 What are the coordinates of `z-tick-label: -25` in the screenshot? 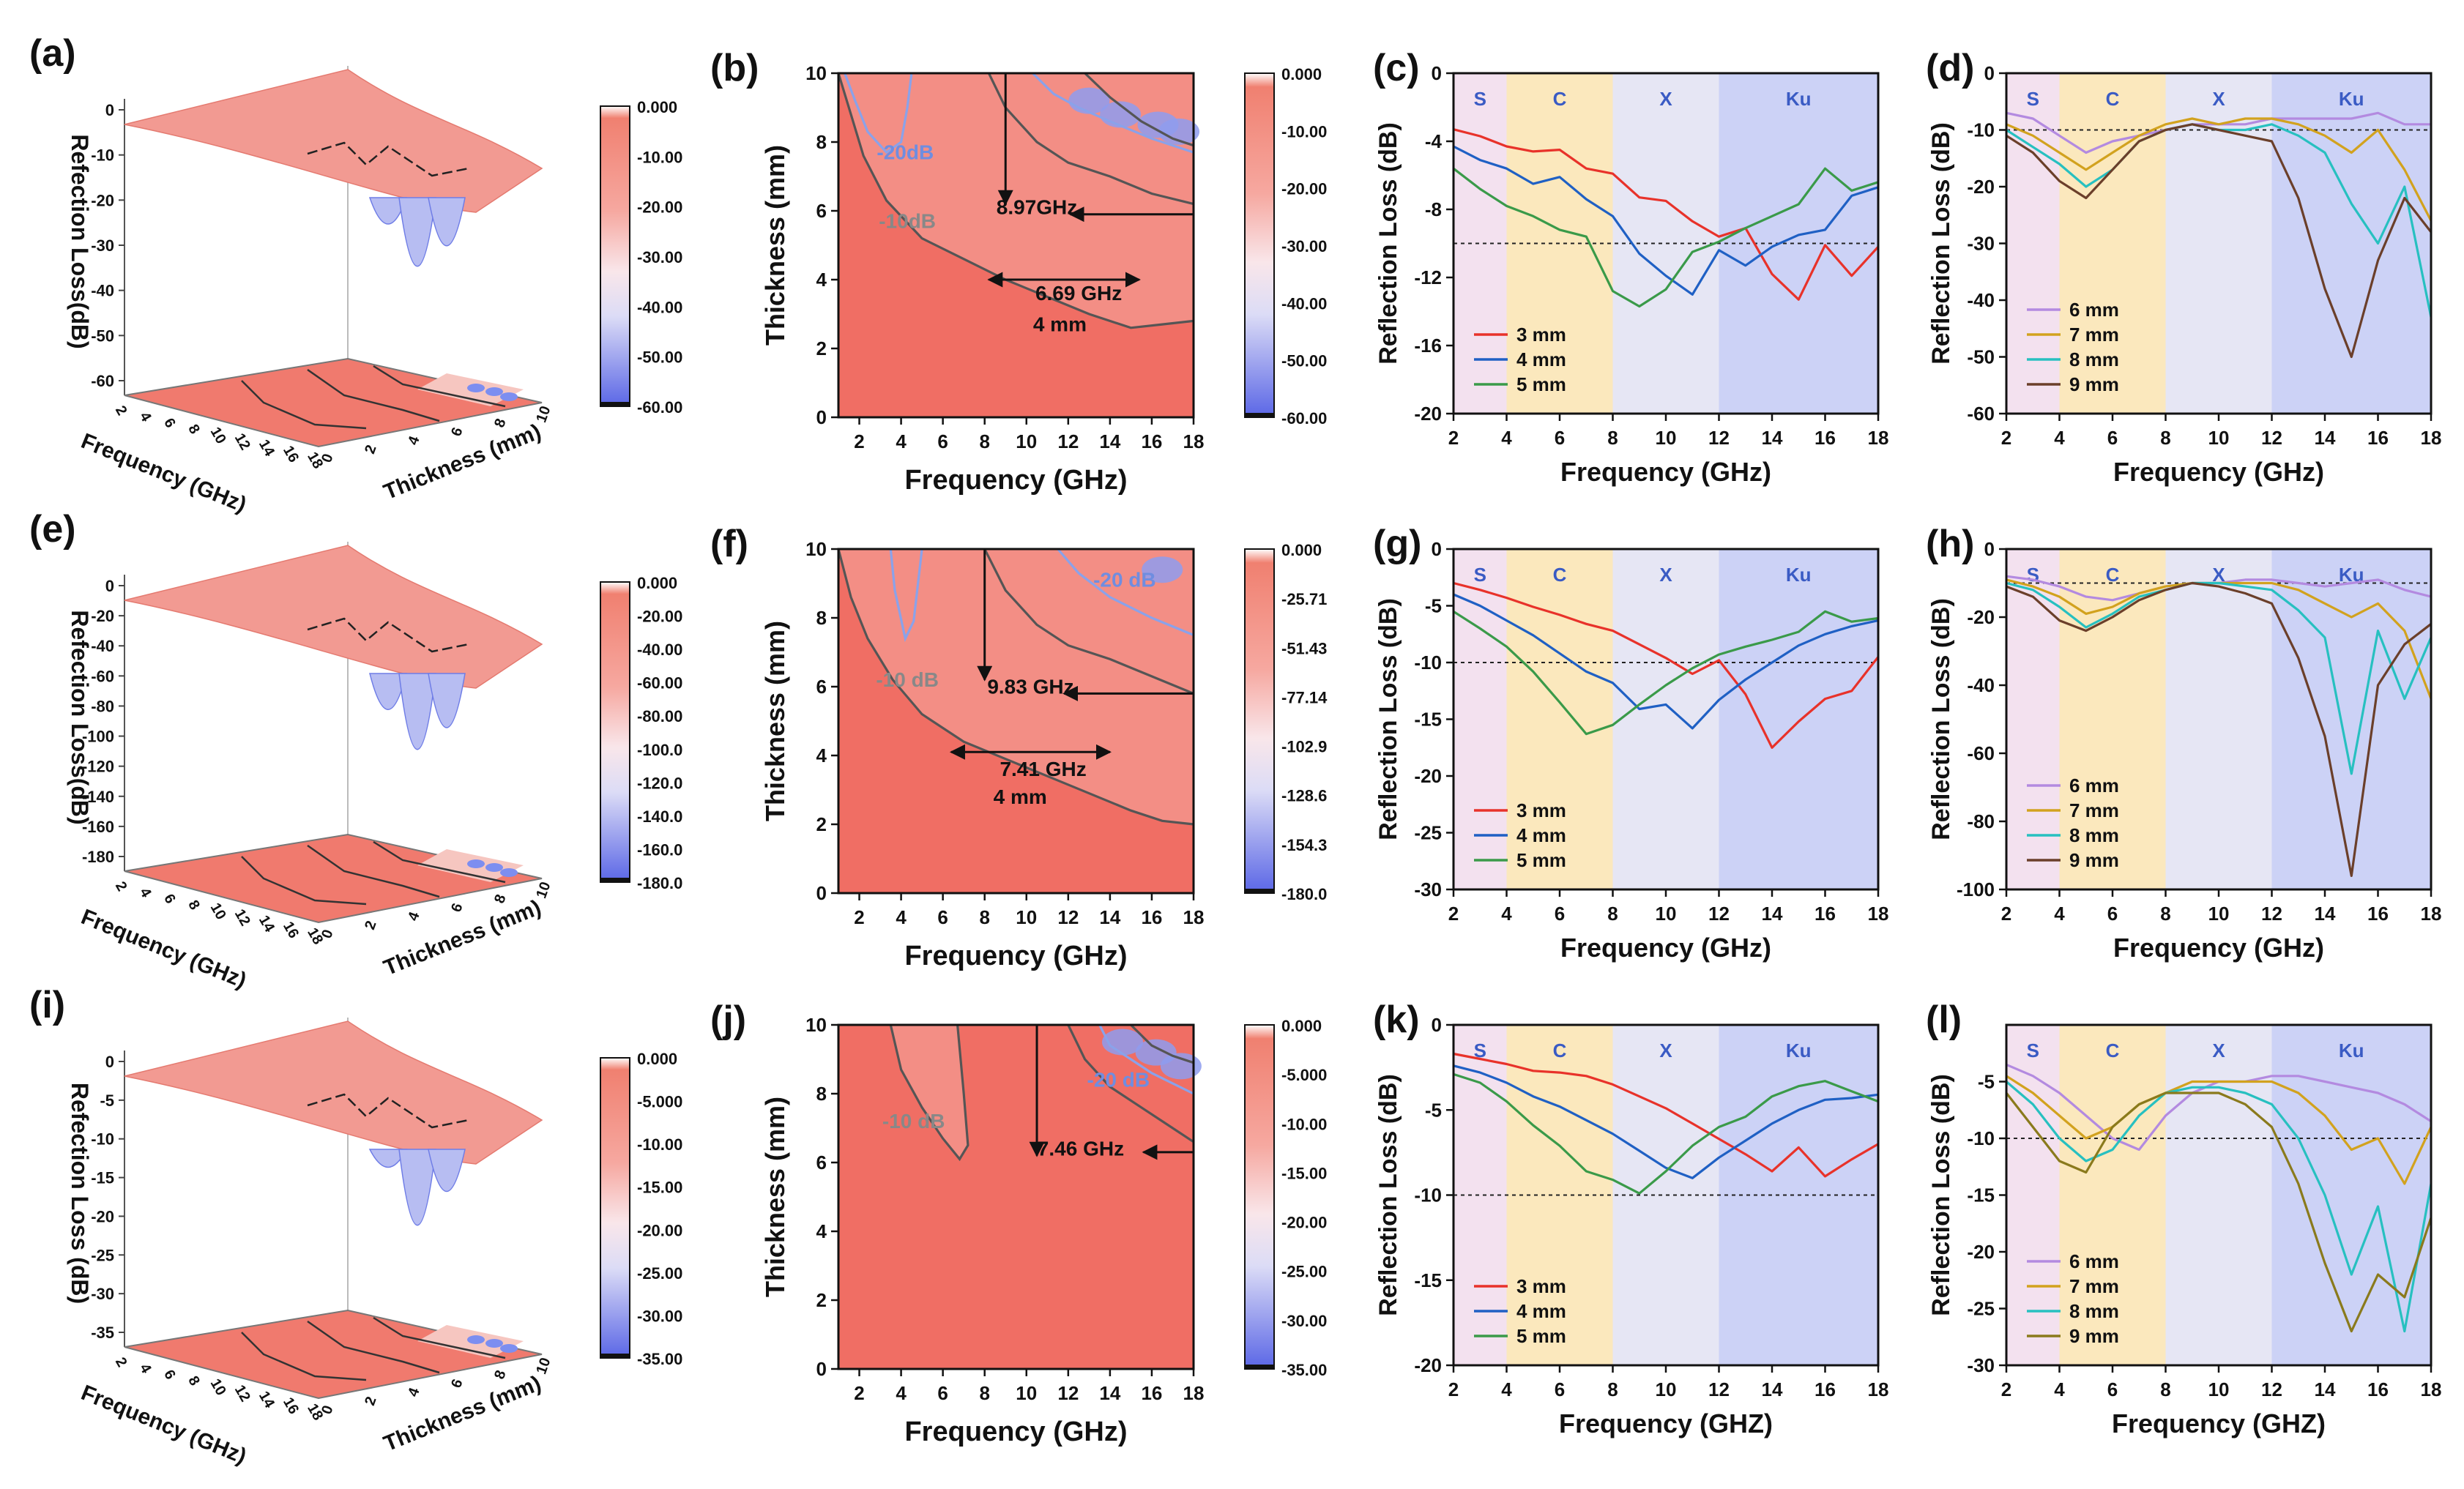 It's located at (103, 1255).